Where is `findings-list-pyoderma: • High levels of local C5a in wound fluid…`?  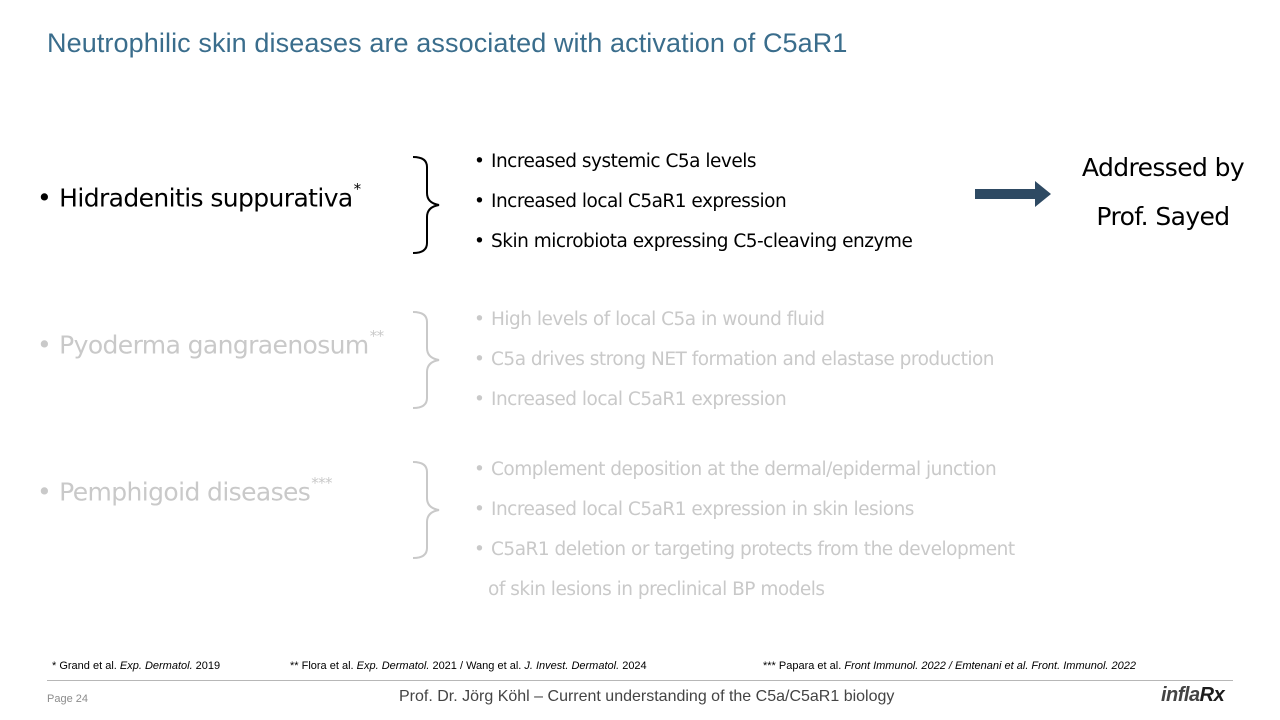
findings-list-pyoderma: • High levels of local C5a in wound fluid… is located at coordinates (734, 368).